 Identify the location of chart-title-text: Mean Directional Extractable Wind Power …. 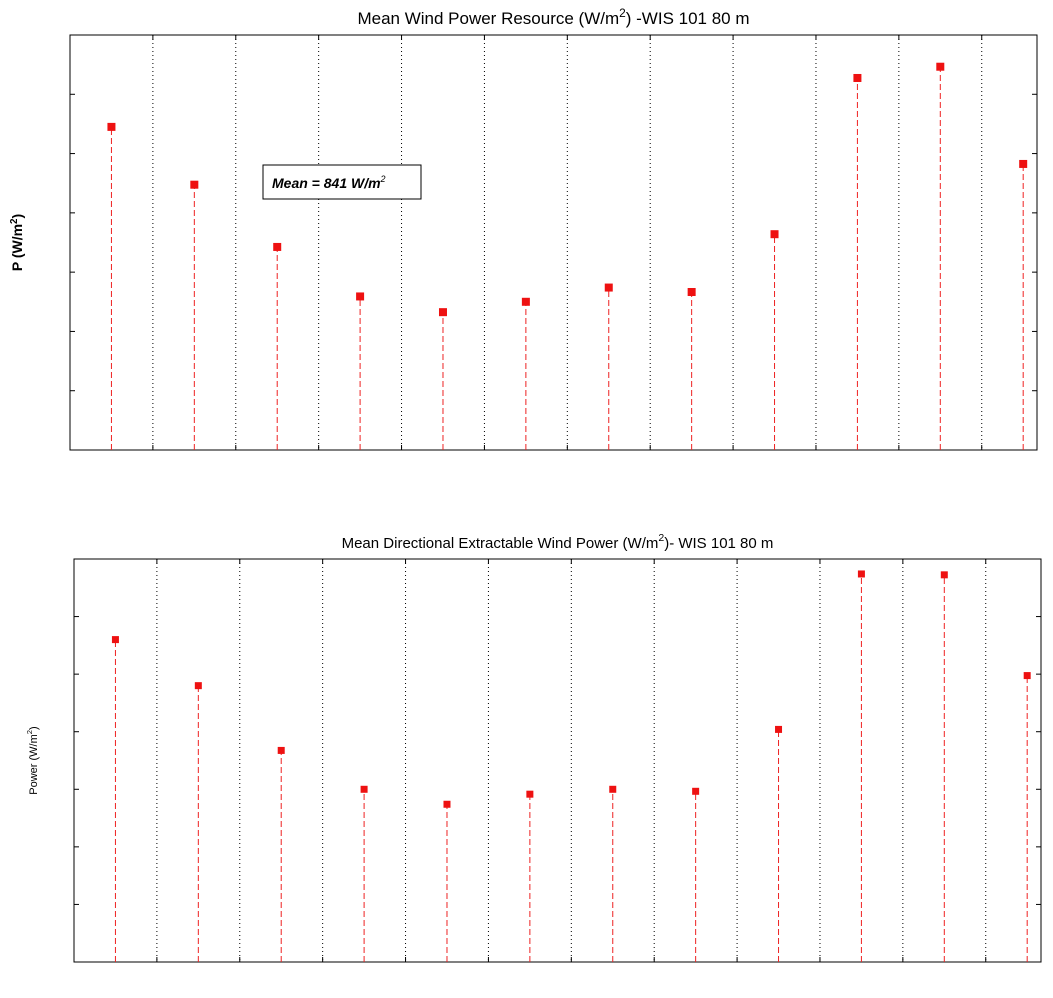
(500, 543).